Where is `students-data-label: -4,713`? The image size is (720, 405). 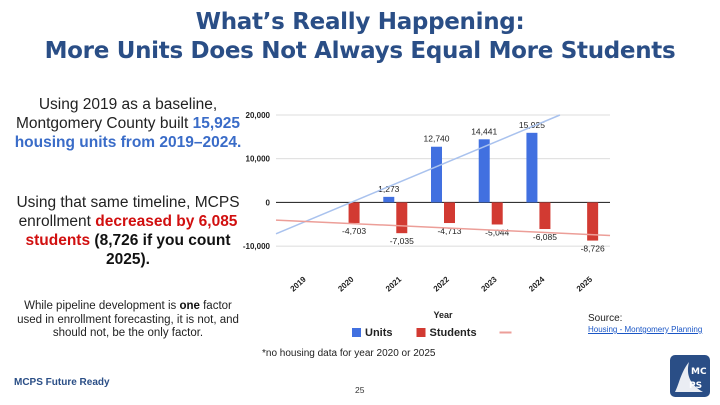
students-data-label: -4,713 is located at coordinates (449, 231).